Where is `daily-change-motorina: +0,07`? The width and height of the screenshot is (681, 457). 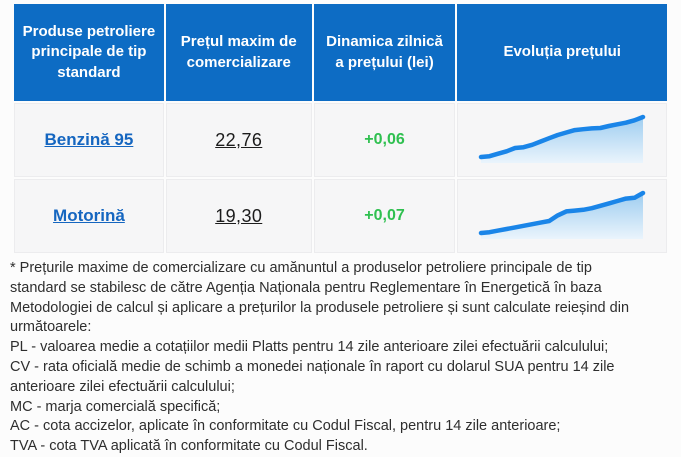
daily-change-motorina: +0,07 is located at coordinates (384, 215).